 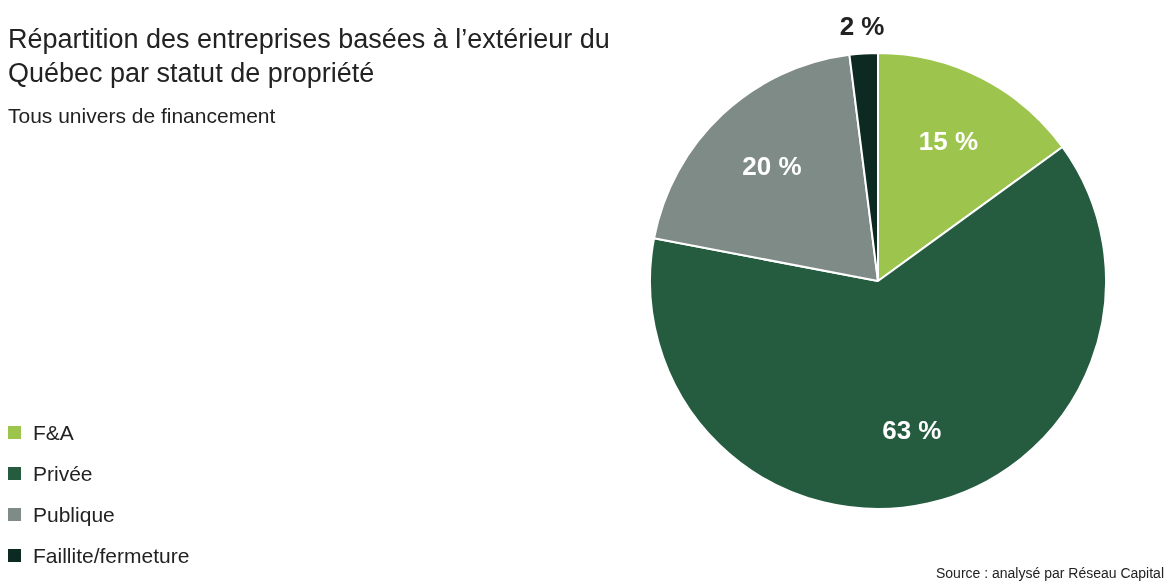 I want to click on legend-label: F&A, so click(x=53, y=432).